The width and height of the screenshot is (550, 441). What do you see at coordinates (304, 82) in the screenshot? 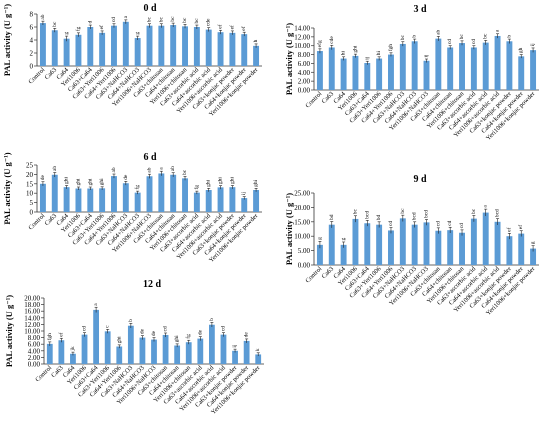
I see `y-tick-label: 2.00` at bounding box center [304, 82].